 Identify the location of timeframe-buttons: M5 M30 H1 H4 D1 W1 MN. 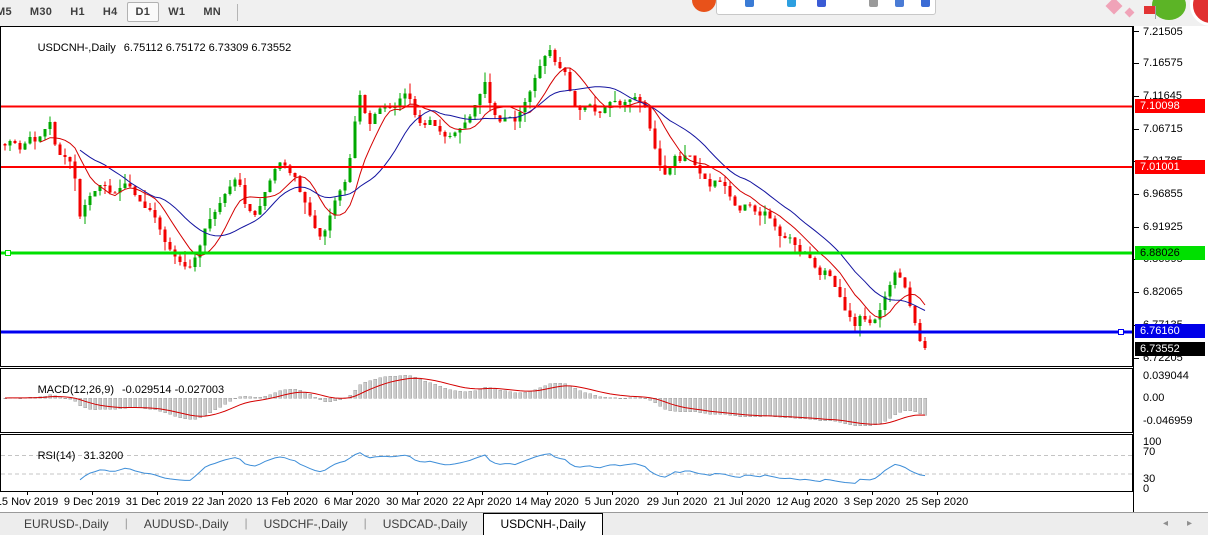
(122, 12).